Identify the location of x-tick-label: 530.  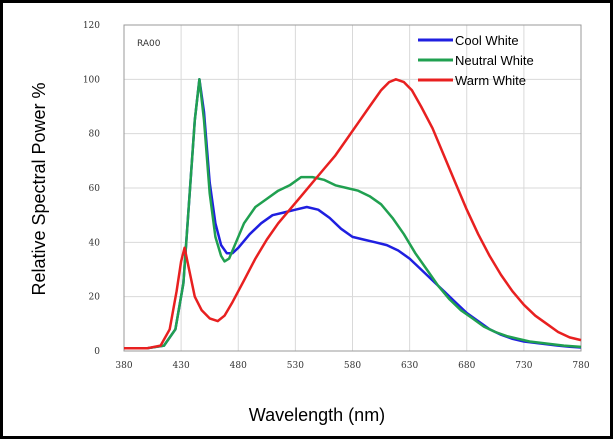
(295, 366).